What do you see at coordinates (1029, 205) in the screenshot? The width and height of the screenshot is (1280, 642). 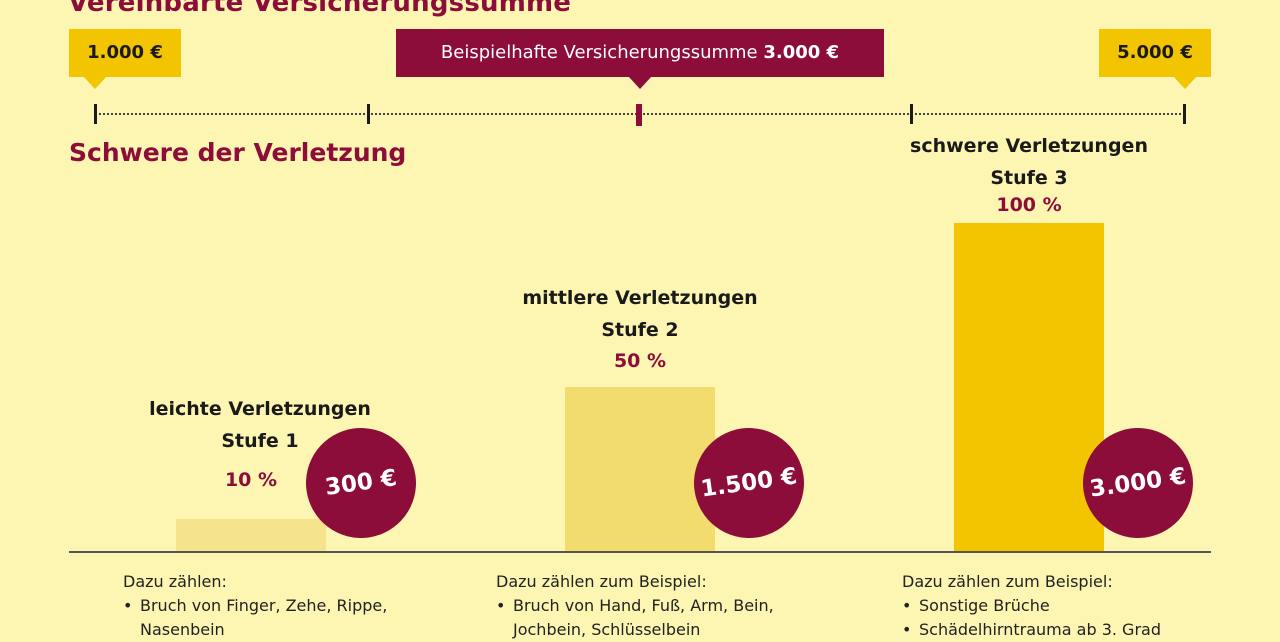 I see `percent-label: 100 %` at bounding box center [1029, 205].